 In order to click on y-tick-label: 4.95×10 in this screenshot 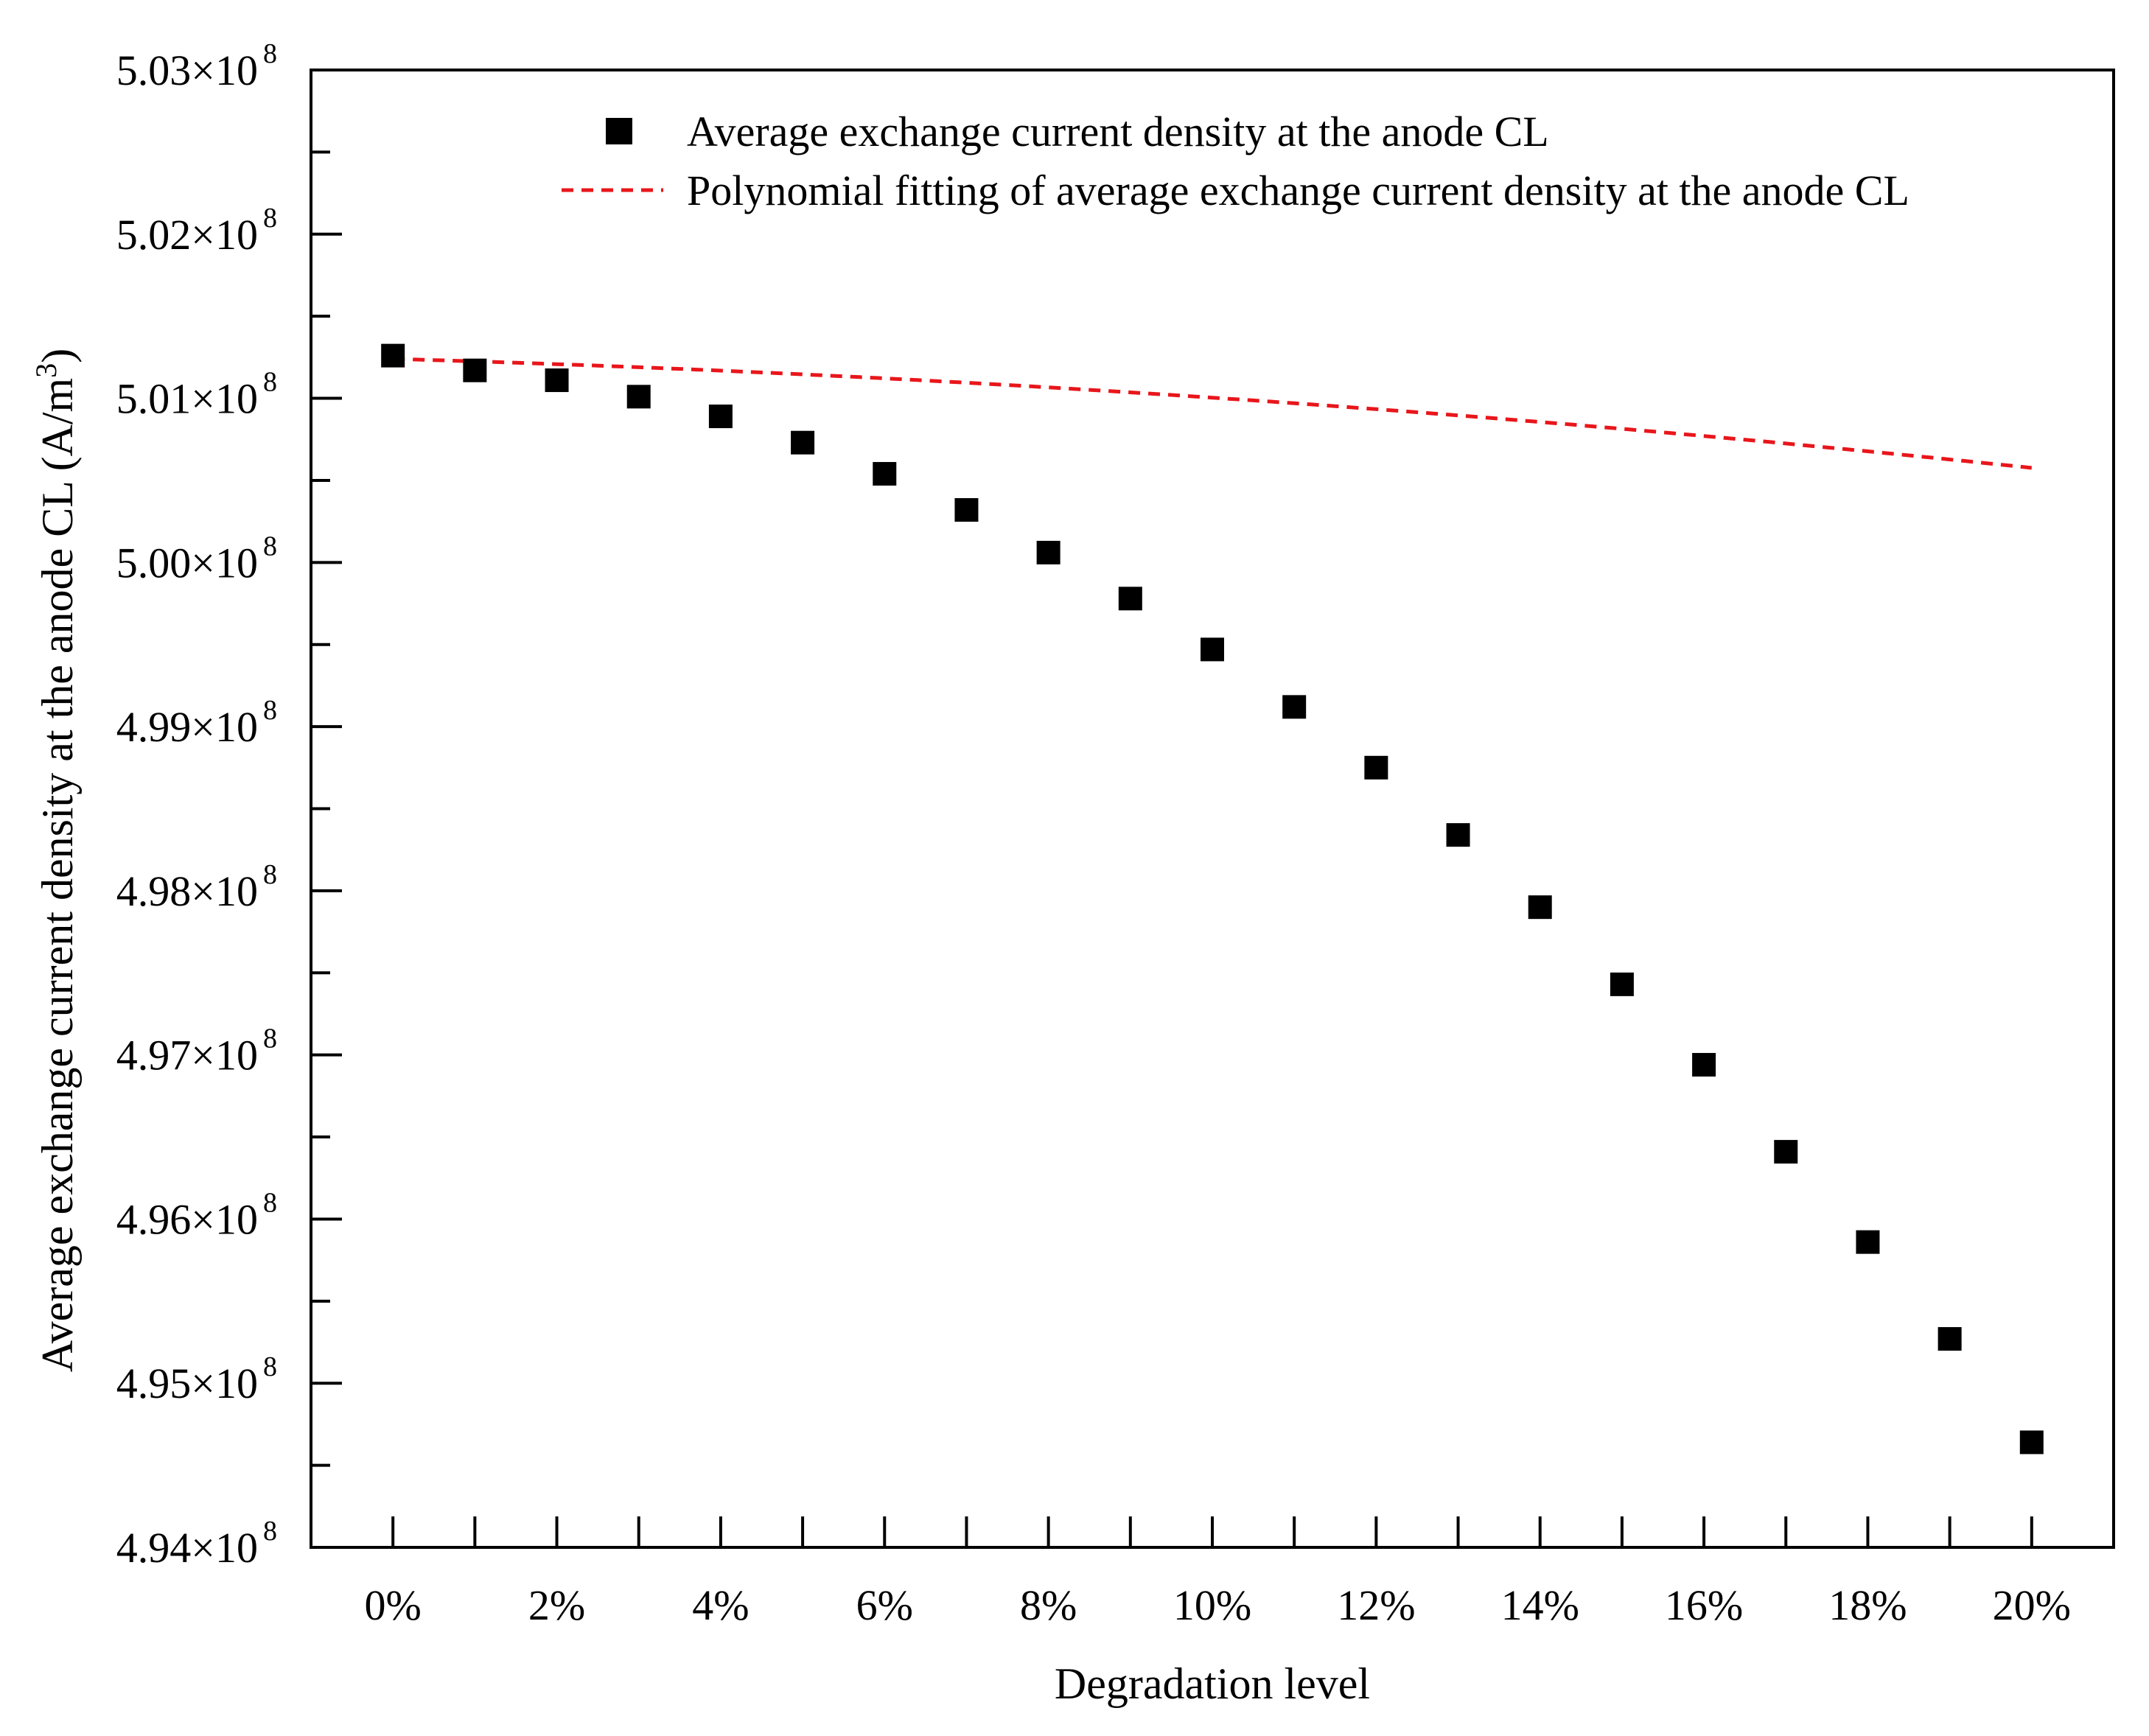, I will do `click(187, 1383)`.